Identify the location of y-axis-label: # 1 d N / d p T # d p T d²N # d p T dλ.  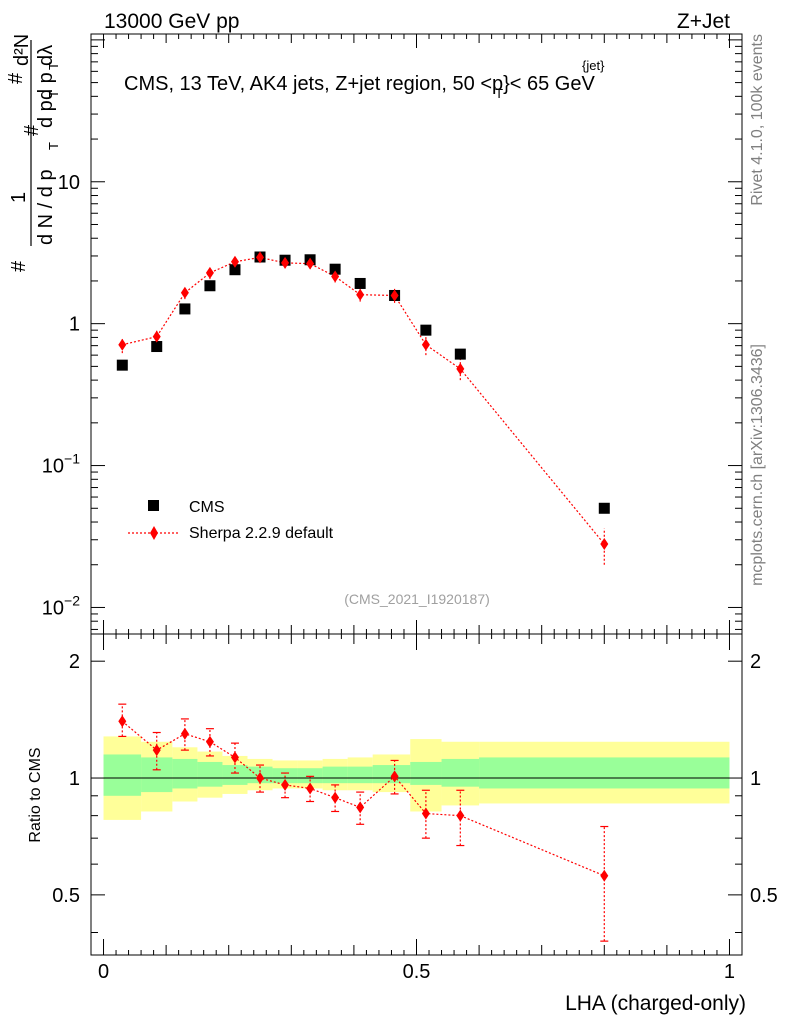
(33, 153).